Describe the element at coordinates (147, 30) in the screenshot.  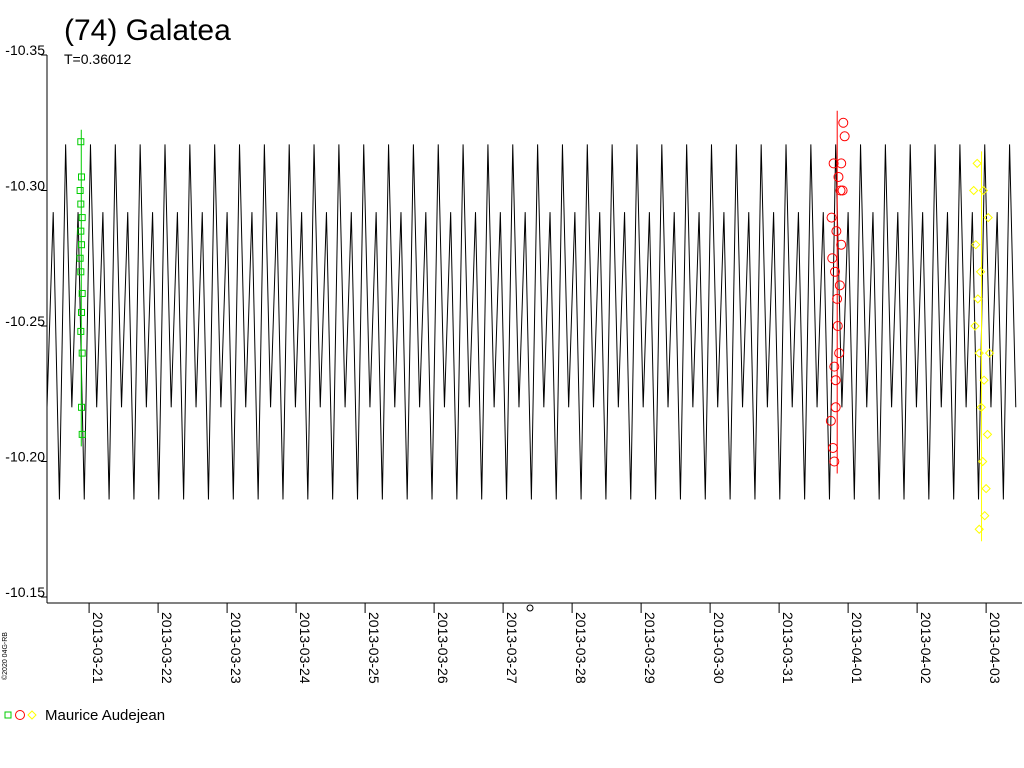
I see `chart-title: (74) Galatea` at that location.